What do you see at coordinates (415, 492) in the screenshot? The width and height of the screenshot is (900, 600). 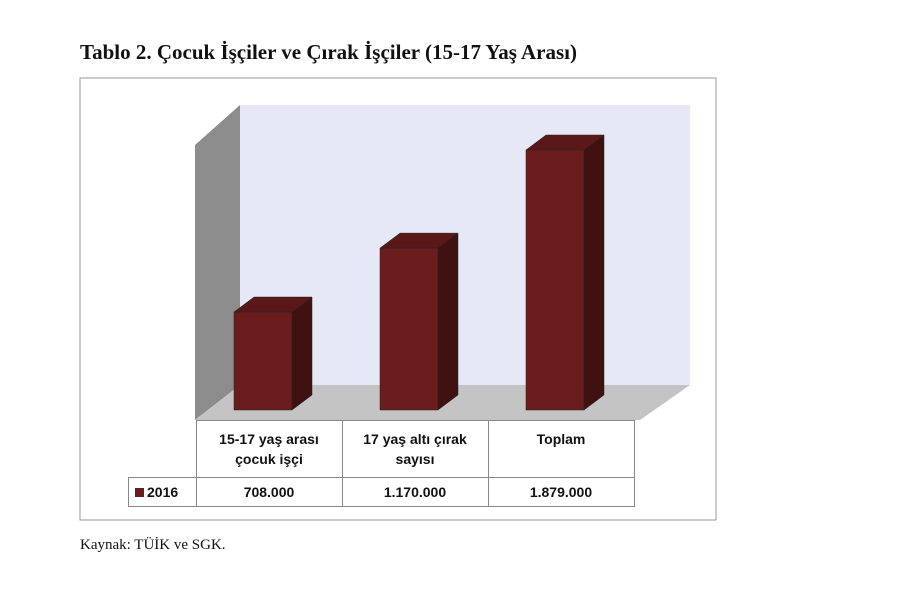 I see `value-label: 1.170.000` at bounding box center [415, 492].